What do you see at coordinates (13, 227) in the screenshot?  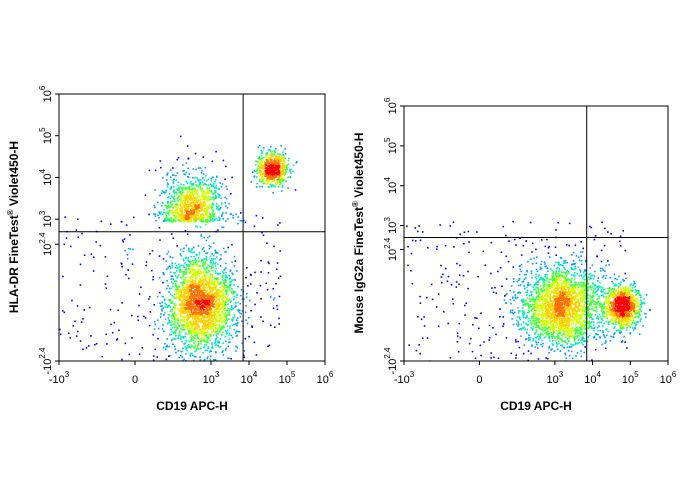 I see `y-axis-label: HLA-DR FineTest® Violet450-H` at bounding box center [13, 227].